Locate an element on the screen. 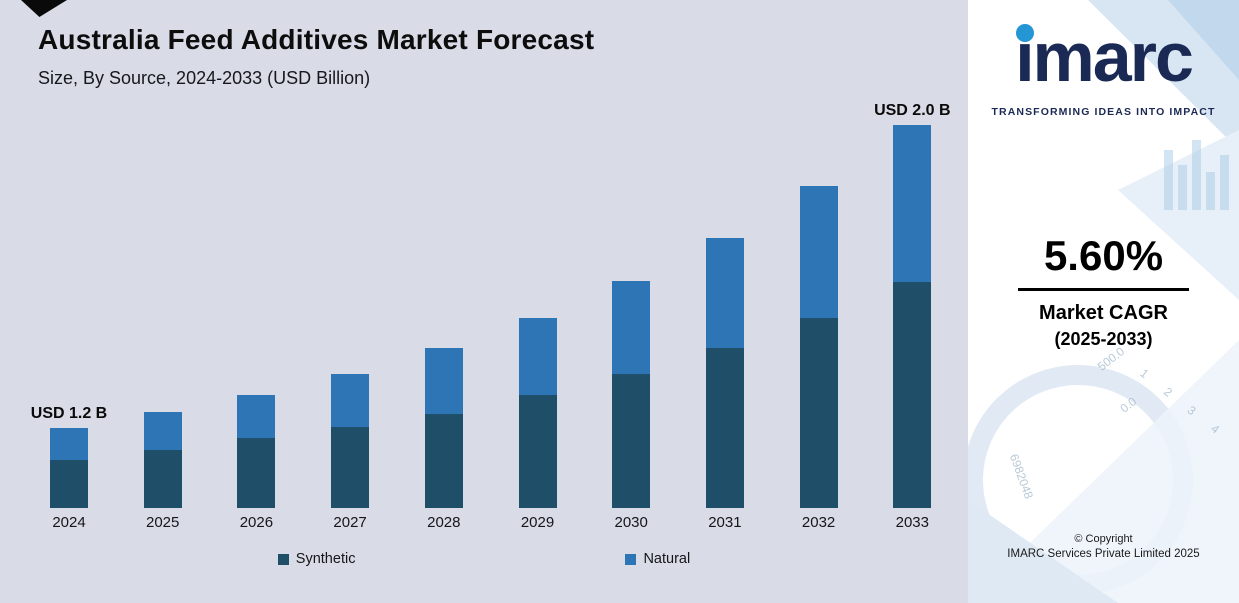 The width and height of the screenshot is (1239, 603). bar-2031 is located at coordinates (724, 373).